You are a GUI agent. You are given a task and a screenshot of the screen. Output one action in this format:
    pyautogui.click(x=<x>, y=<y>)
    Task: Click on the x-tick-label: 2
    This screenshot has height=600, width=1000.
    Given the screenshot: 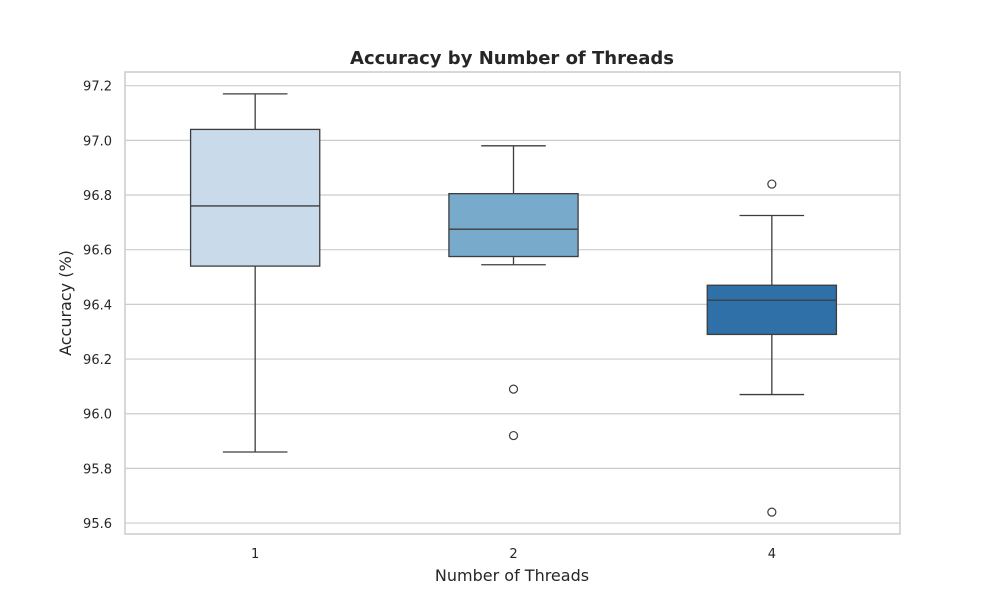 What is the action you would take?
    pyautogui.click(x=513, y=554)
    